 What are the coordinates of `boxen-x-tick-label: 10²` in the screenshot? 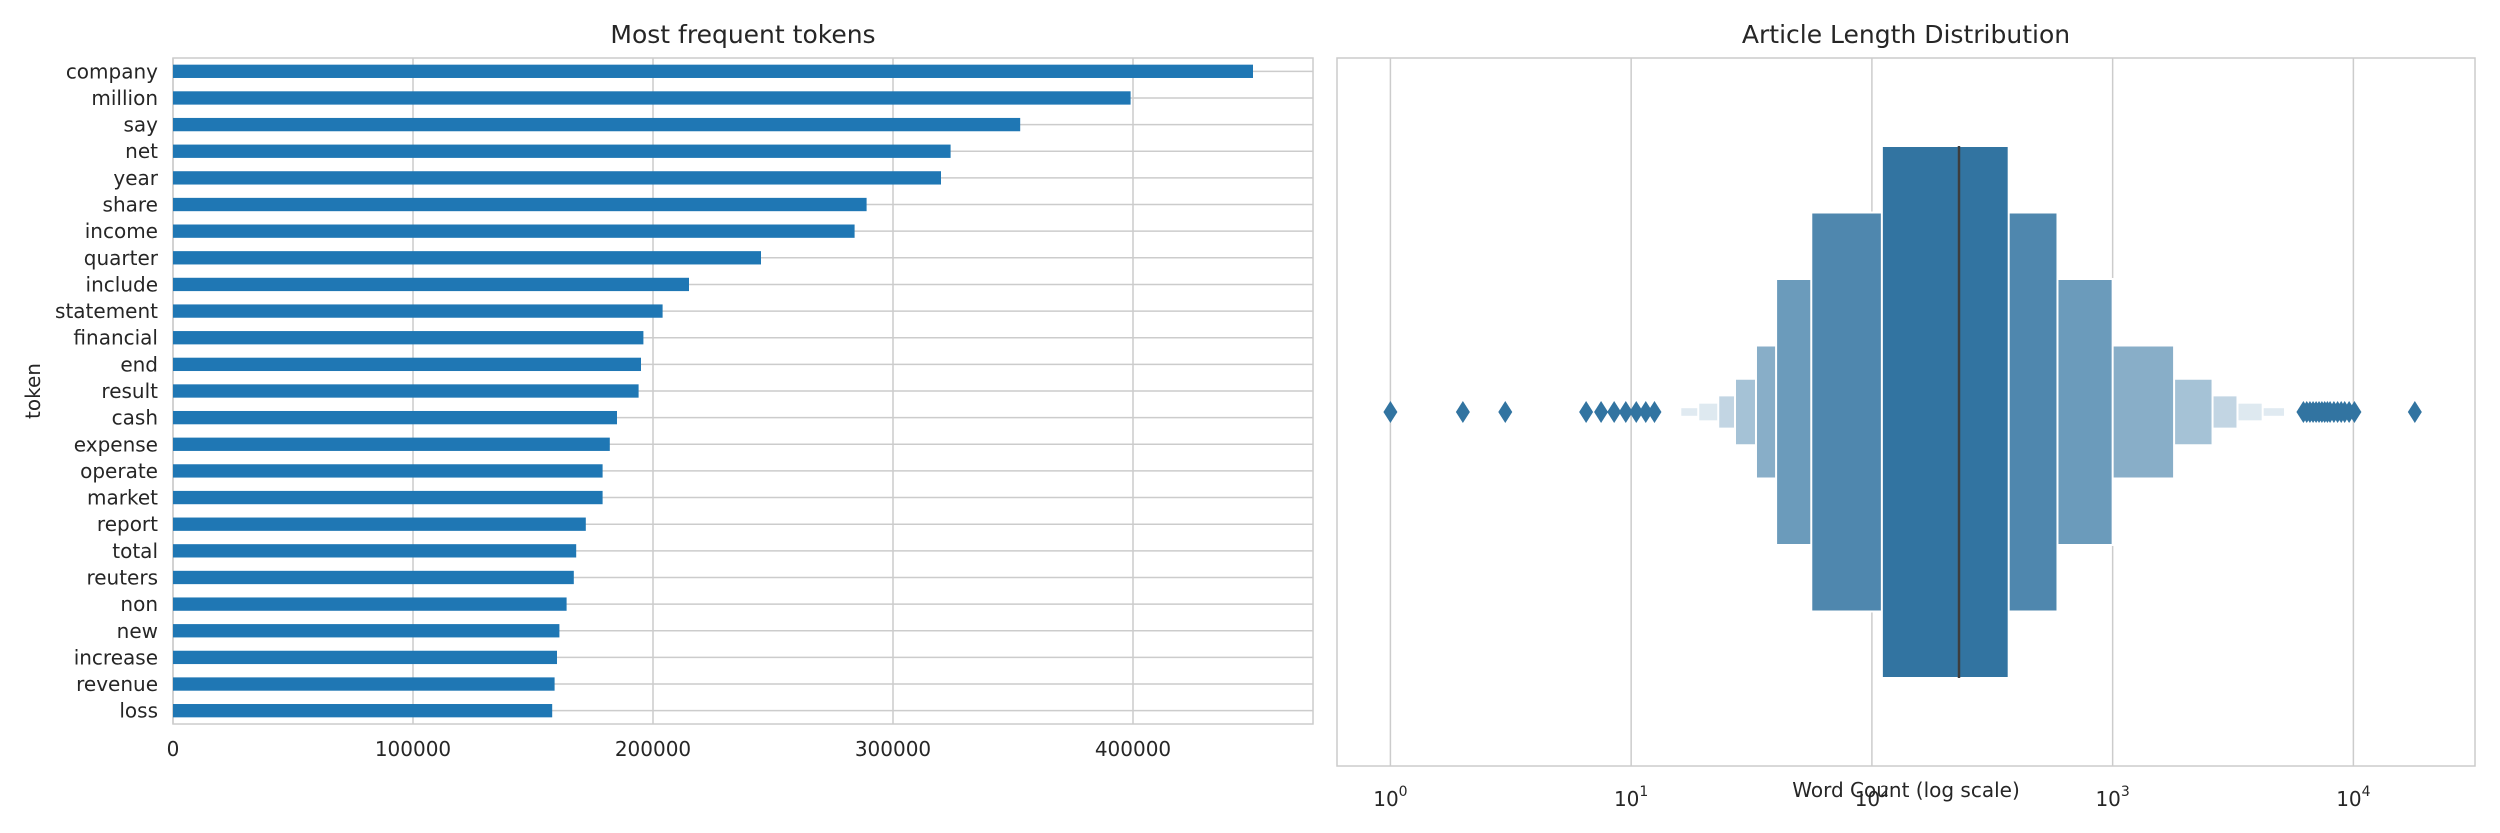 It's located at (1872, 797).